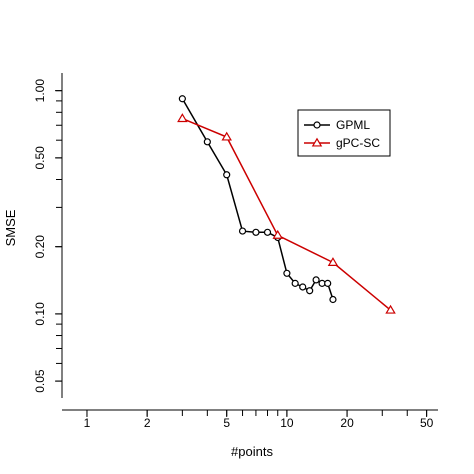 The image size is (474, 474). I want to click on legend-label: gPC-SC, so click(358, 143).